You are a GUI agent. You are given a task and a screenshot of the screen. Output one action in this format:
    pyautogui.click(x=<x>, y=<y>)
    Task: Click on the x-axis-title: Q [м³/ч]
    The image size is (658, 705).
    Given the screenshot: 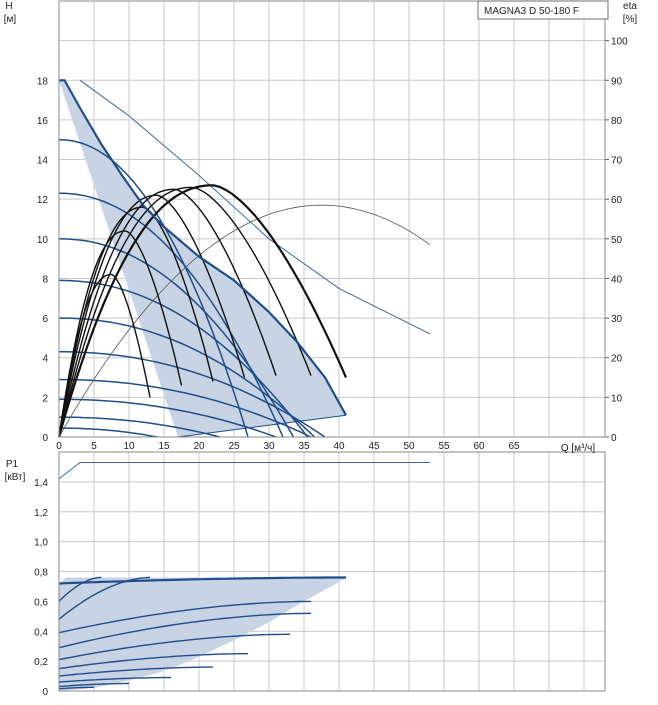 What is the action you would take?
    pyautogui.click(x=578, y=448)
    